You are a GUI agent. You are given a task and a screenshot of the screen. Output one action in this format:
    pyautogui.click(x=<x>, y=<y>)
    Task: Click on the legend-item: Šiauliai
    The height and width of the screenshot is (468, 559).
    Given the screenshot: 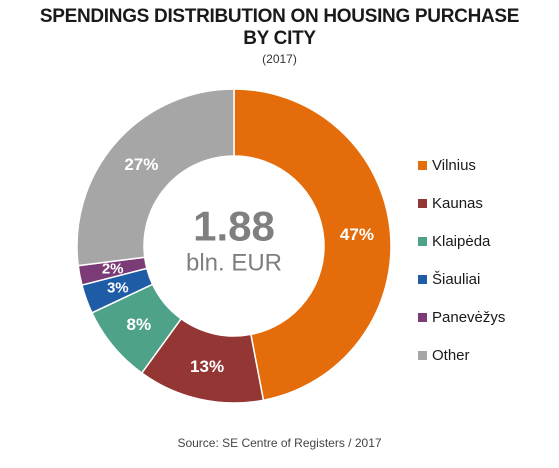 What is the action you would take?
    pyautogui.click(x=461, y=279)
    